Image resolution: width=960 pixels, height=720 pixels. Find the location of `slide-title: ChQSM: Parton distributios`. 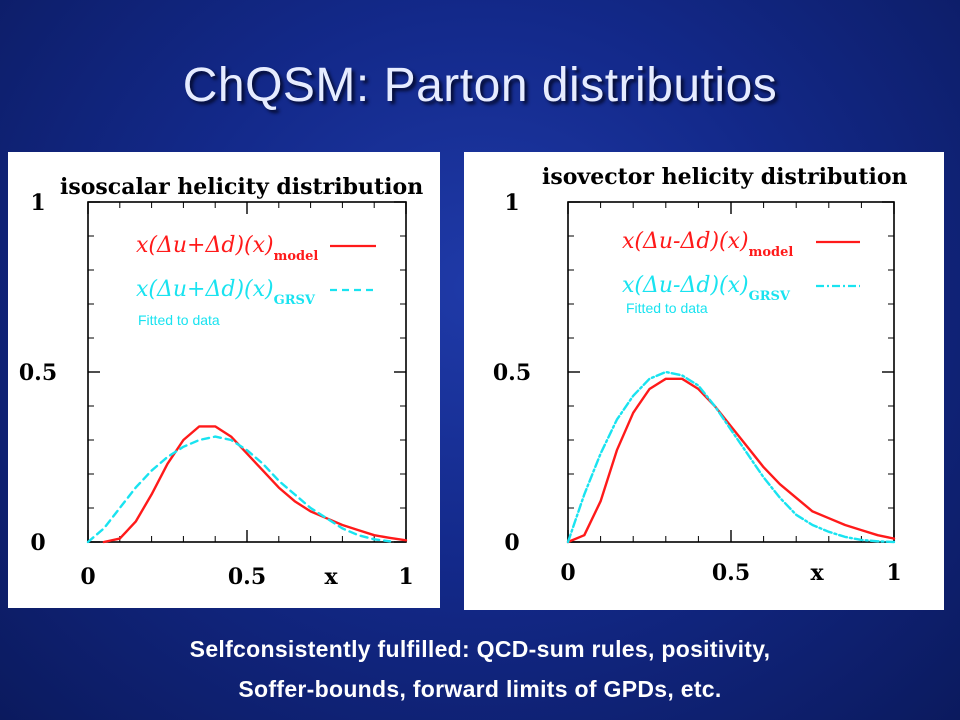

slide-title: ChQSM: Parton distributios is located at coordinates (480, 85).